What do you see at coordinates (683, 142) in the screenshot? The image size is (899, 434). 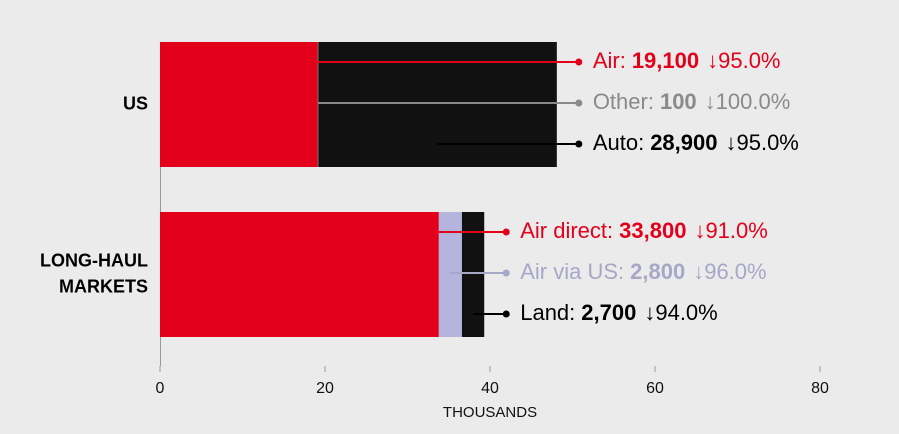 I see `segment-value: 28,900` at bounding box center [683, 142].